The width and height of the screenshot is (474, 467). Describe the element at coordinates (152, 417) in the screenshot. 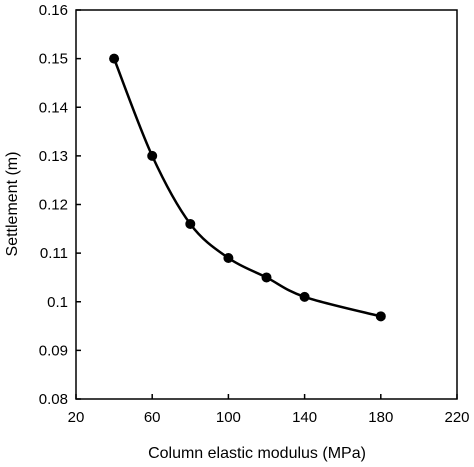

I see `x-tick-label: 60` at that location.